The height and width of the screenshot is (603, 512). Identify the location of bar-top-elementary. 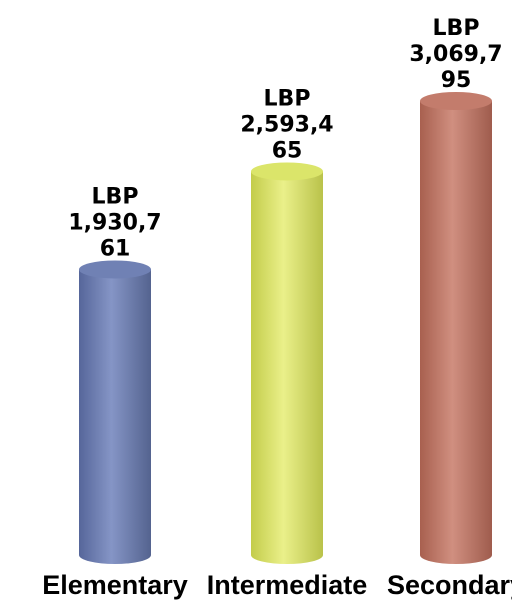
(115, 269).